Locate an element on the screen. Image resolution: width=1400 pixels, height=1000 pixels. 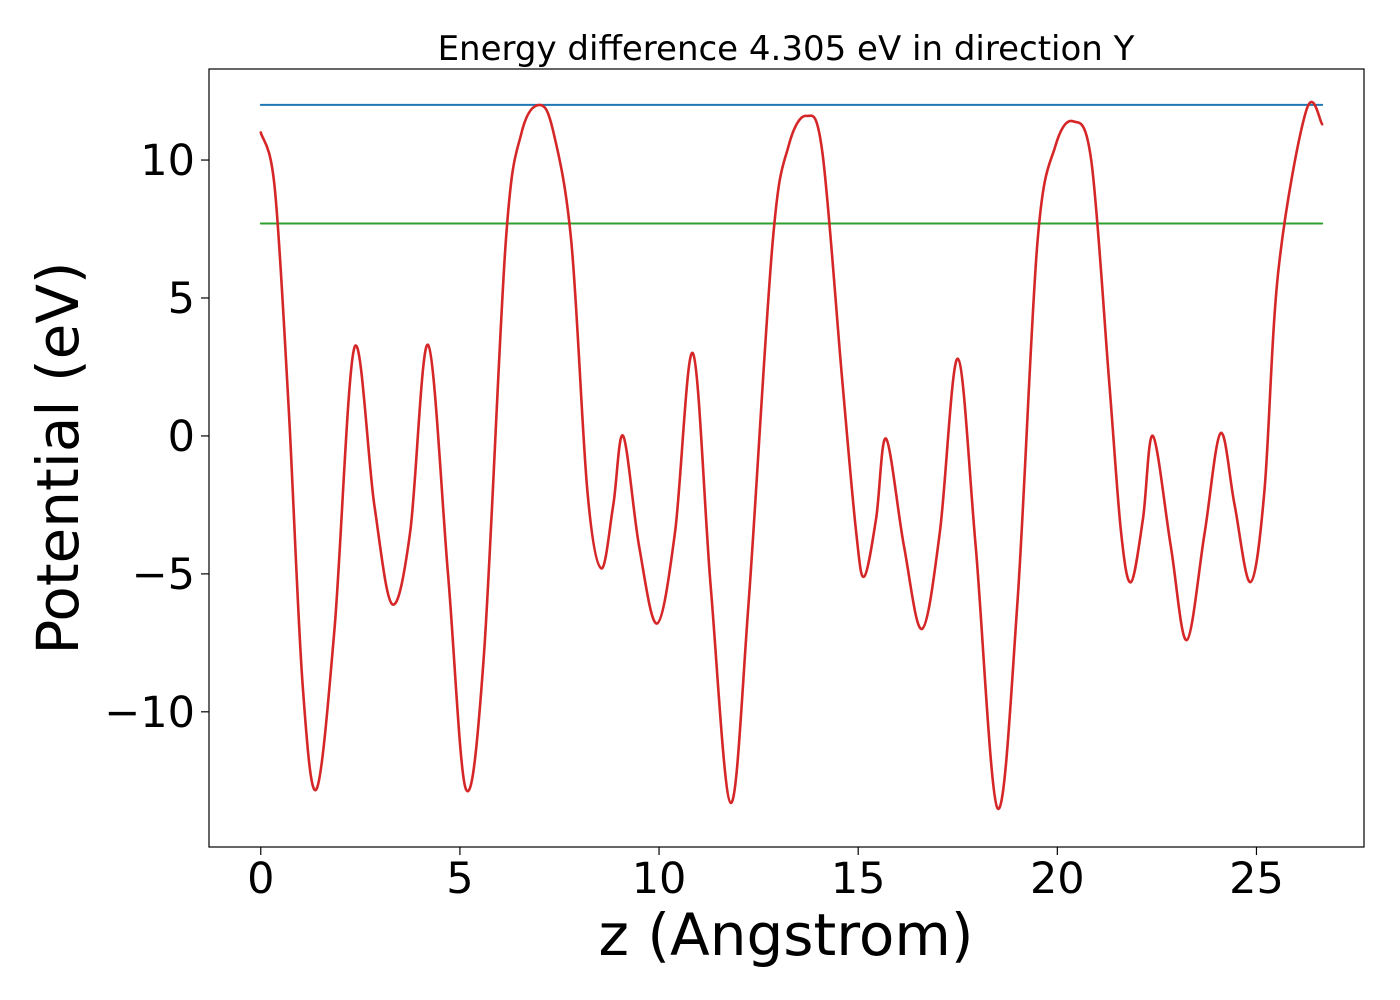
x-axis-label: z (Angstrom) is located at coordinates (786, 935).